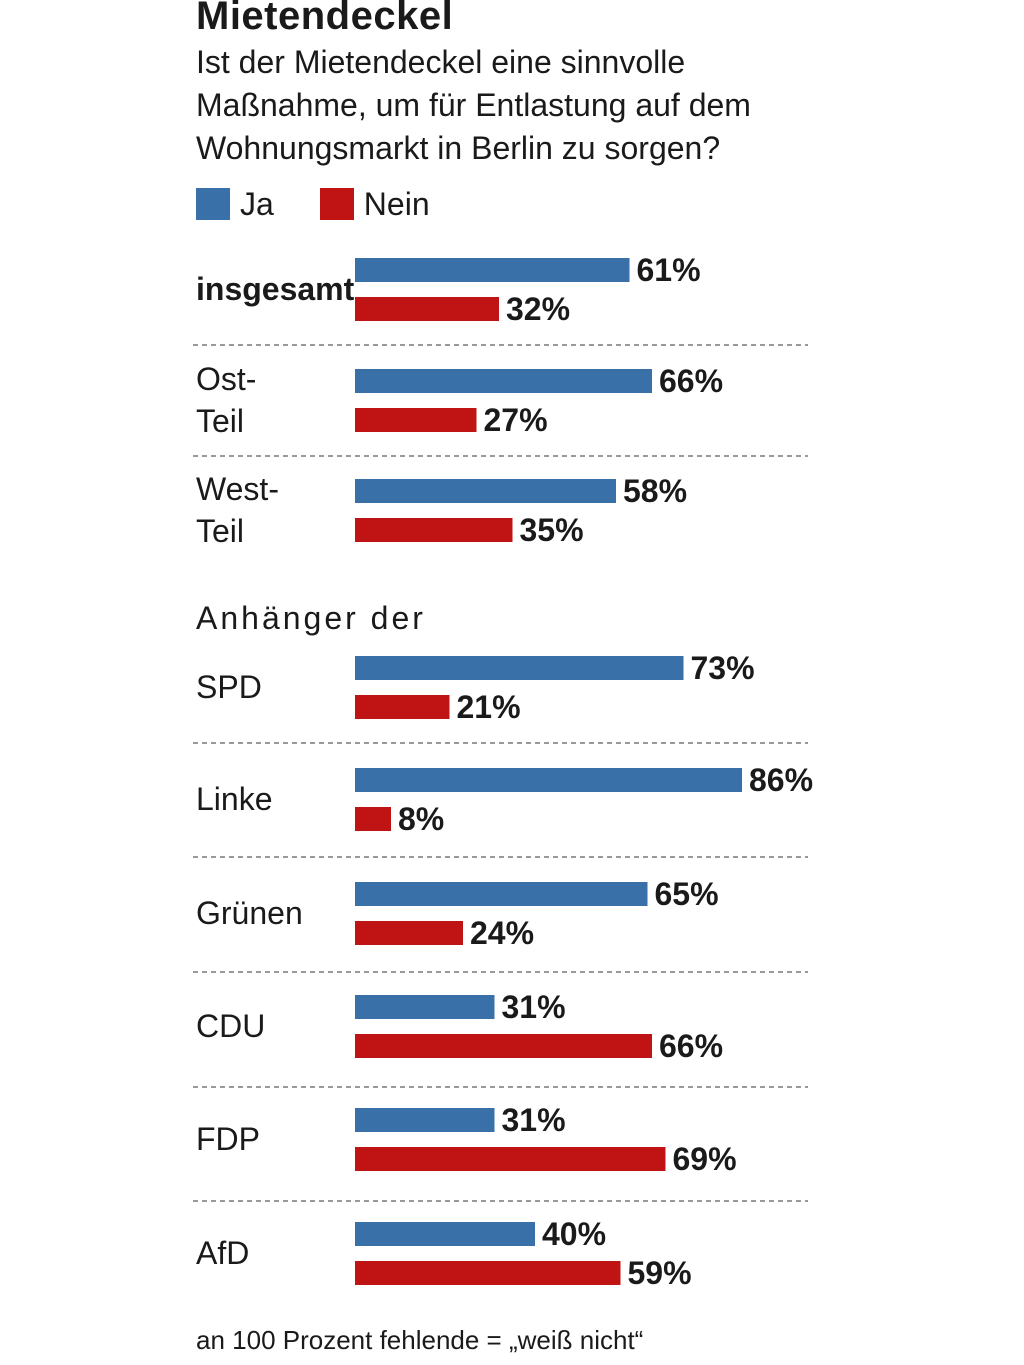 This screenshot has width=1024, height=1365. What do you see at coordinates (234, 798) in the screenshot?
I see `row-label-linke: Linke` at bounding box center [234, 798].